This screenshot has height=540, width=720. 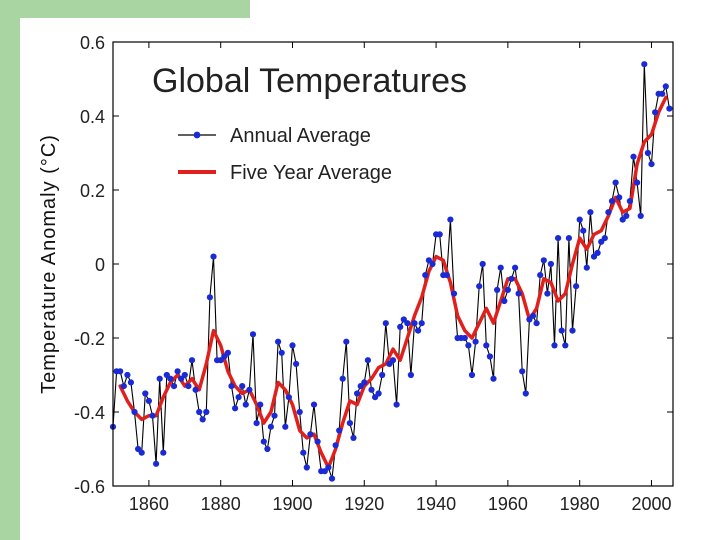 What do you see at coordinates (92, 117) in the screenshot?
I see `y-tick-label: 0.4` at bounding box center [92, 117].